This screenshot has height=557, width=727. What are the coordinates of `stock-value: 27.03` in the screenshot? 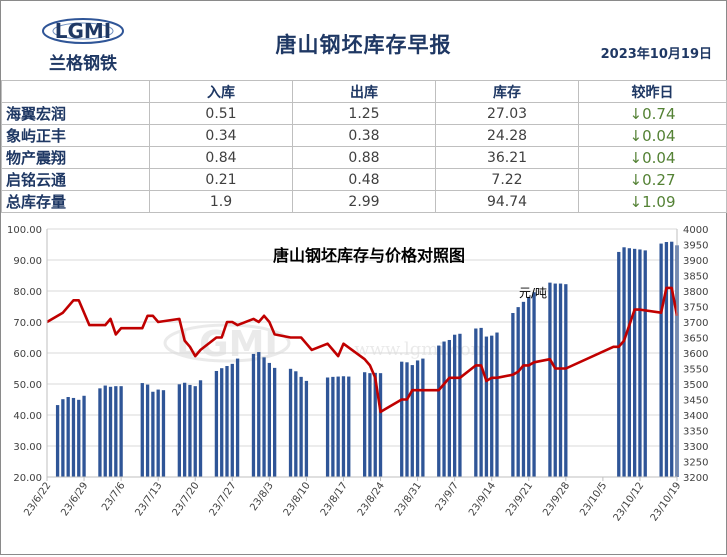 It's located at (507, 113).